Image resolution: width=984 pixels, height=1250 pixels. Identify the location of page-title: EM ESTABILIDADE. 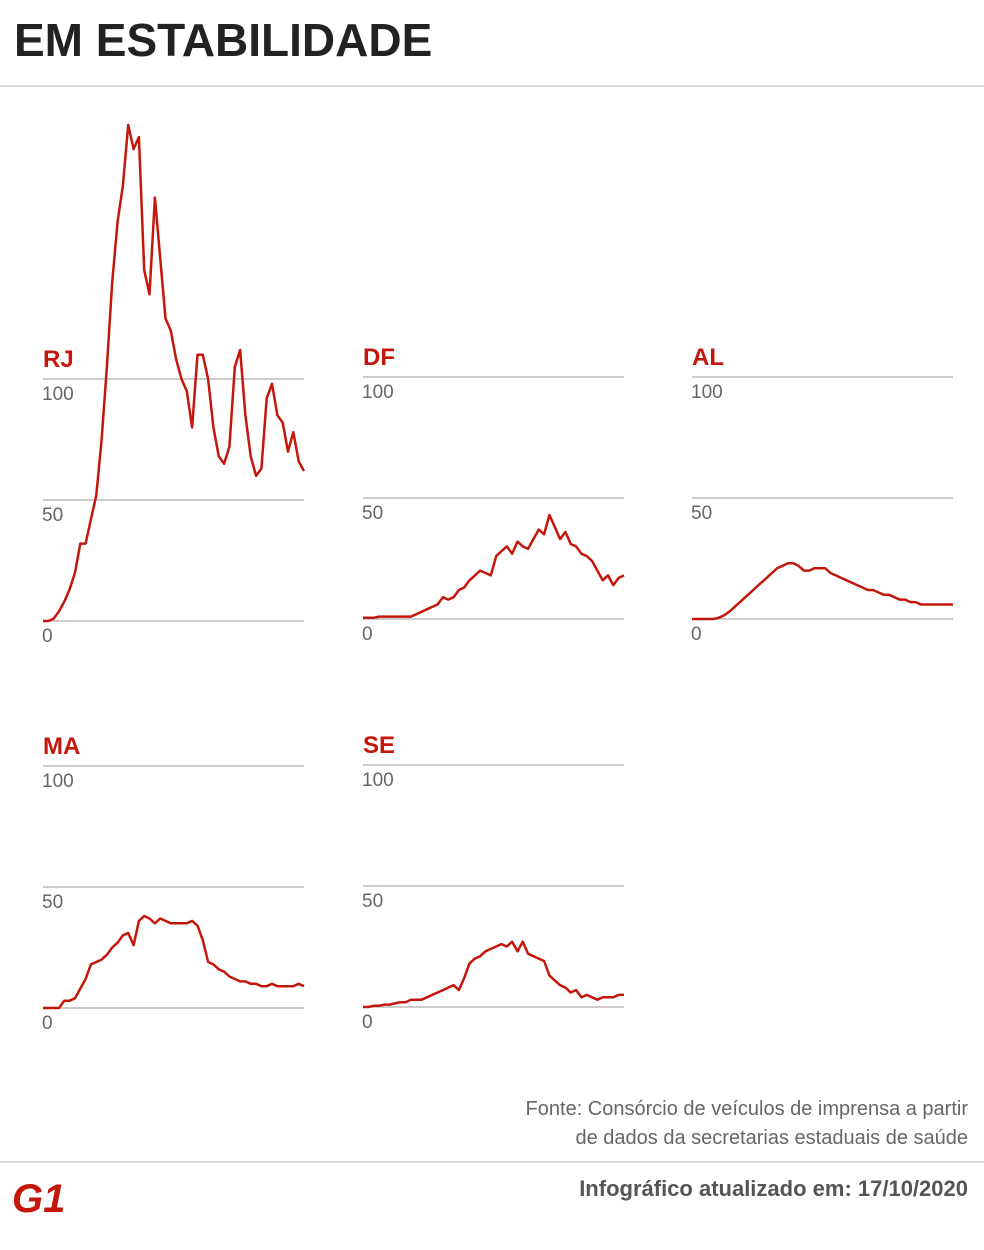
(223, 40).